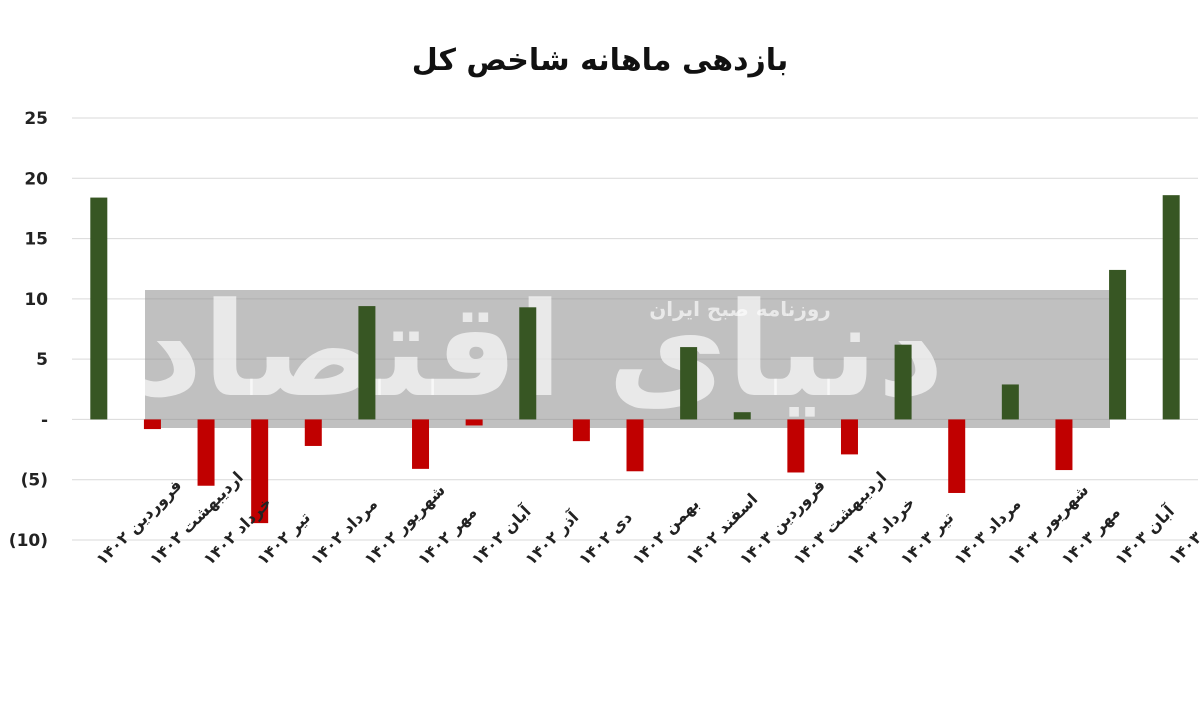  What do you see at coordinates (839, 518) in the screenshot?
I see `x-tick-label: اردیبهشت ۱۴۰۳` at bounding box center [839, 518].